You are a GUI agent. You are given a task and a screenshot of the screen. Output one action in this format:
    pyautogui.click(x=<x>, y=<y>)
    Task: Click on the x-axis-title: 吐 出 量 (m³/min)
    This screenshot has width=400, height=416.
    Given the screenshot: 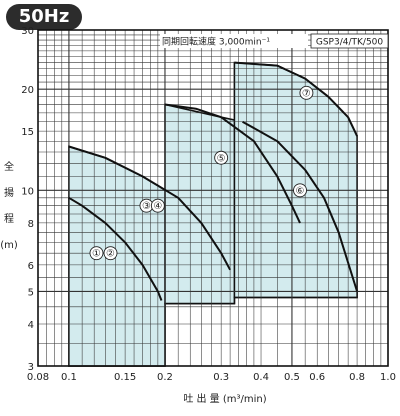 What is the action you would take?
    pyautogui.click(x=224, y=398)
    